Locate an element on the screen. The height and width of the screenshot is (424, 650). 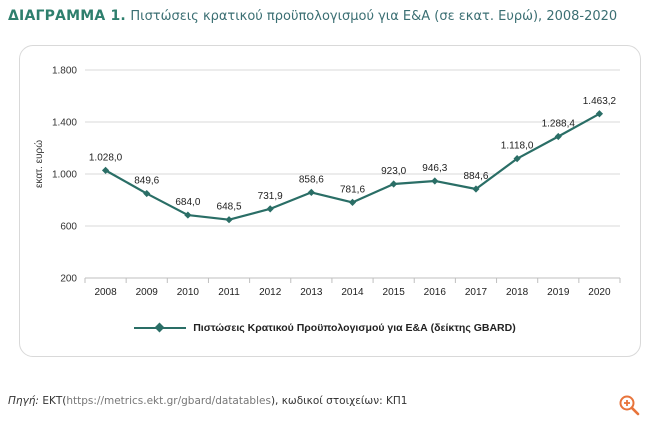
source-org: ΕΚΤ( is located at coordinates (54, 401).